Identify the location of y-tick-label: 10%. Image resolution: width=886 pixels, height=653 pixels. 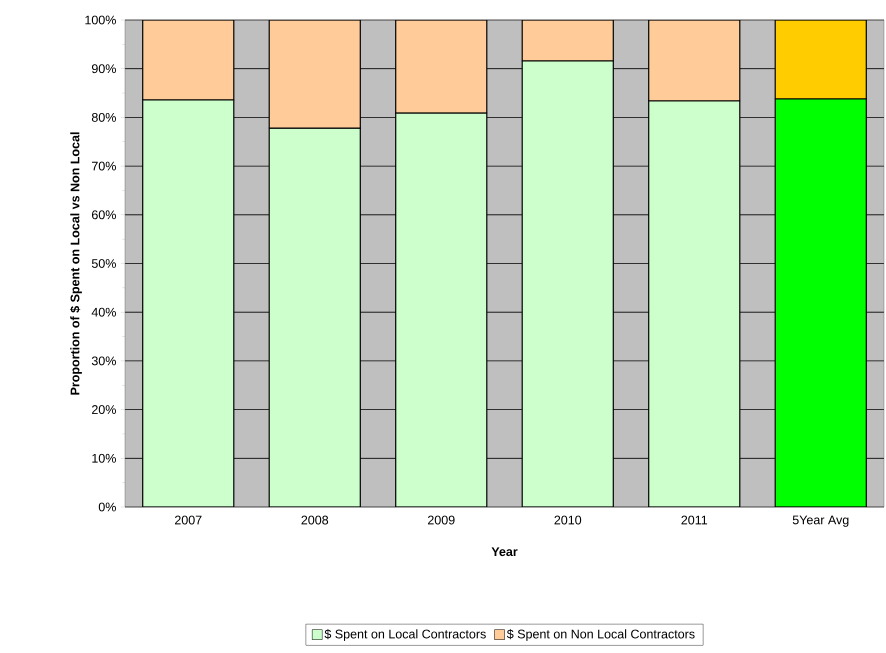
(104, 458).